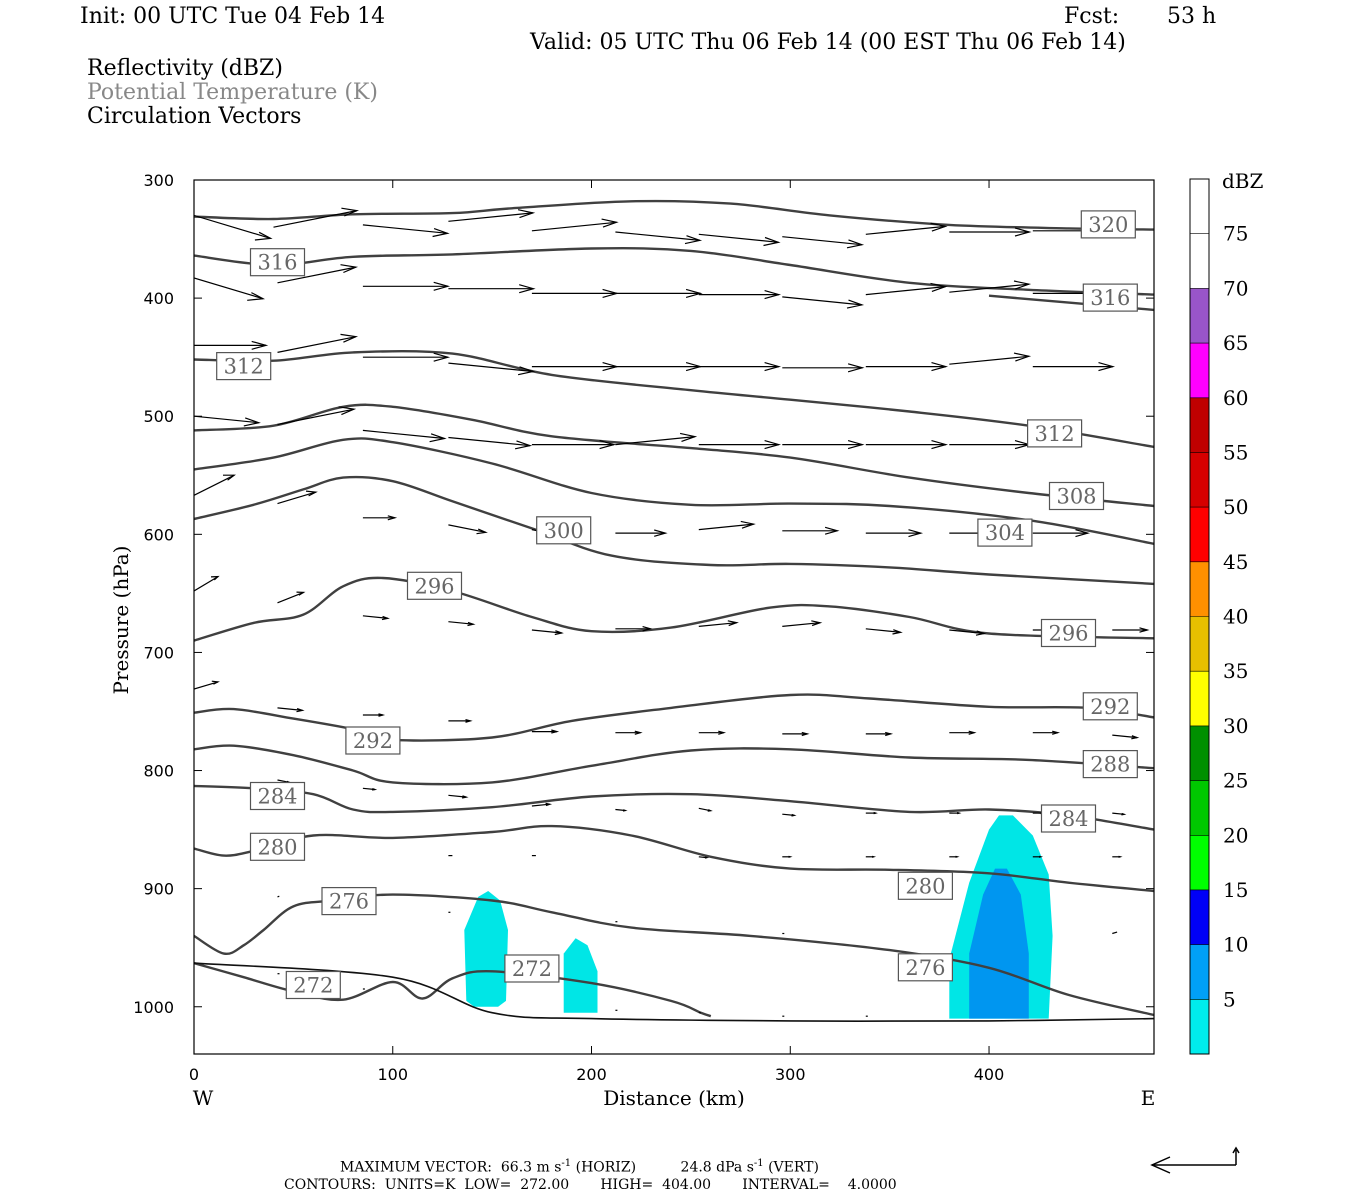 Image resolution: width=1350 pixels, height=1200 pixels. I want to click on reflectivity-area-5dbz, so click(486, 949).